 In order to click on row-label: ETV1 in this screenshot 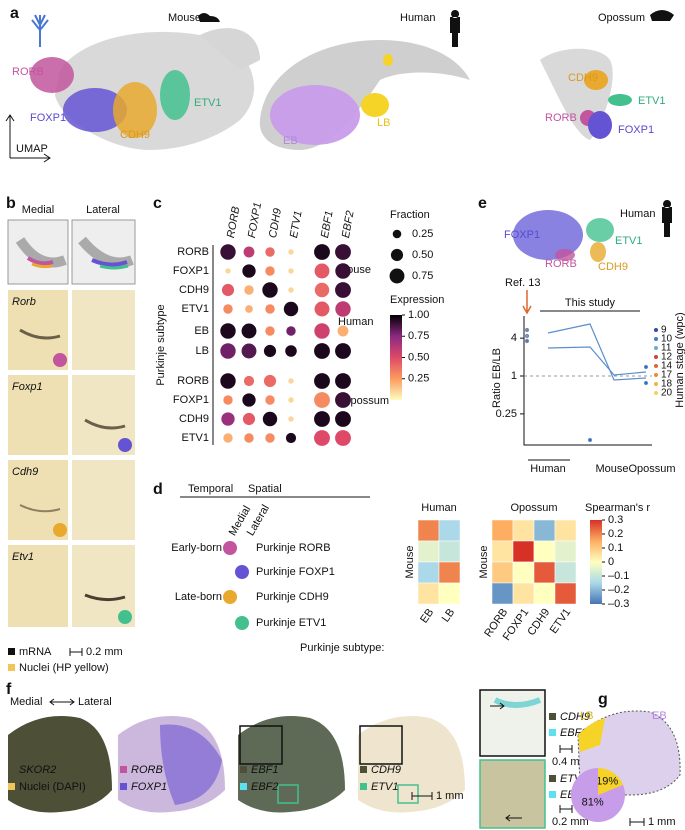, I will do `click(195, 309)`.